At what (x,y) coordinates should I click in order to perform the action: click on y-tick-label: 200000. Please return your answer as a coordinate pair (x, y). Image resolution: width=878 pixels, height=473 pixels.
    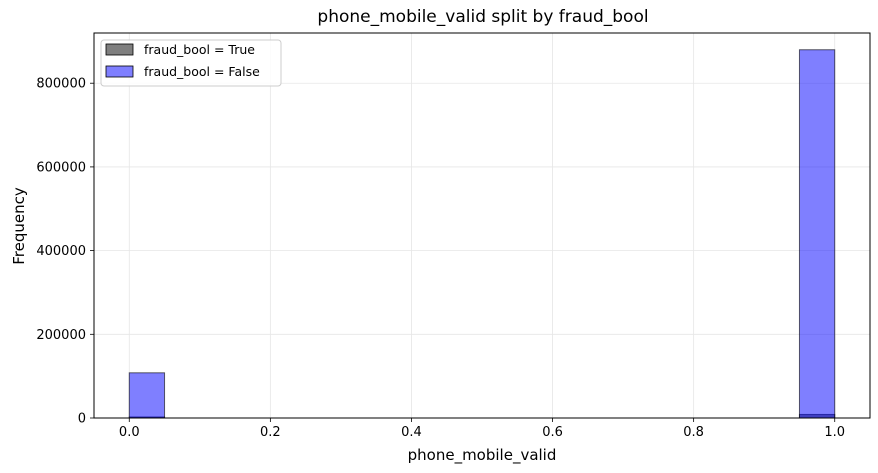
    Looking at the image, I should click on (61, 335).